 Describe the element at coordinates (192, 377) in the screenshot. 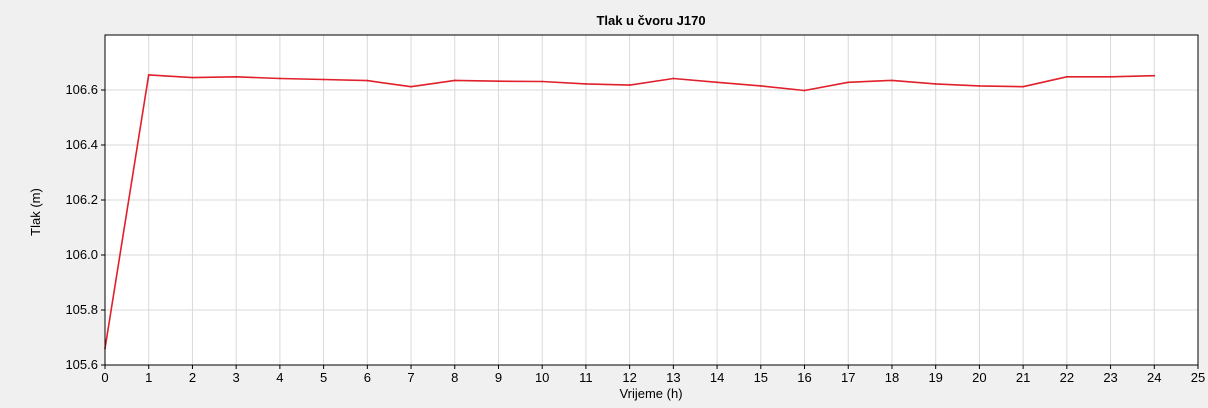

I see `x-tick-label: 2` at that location.